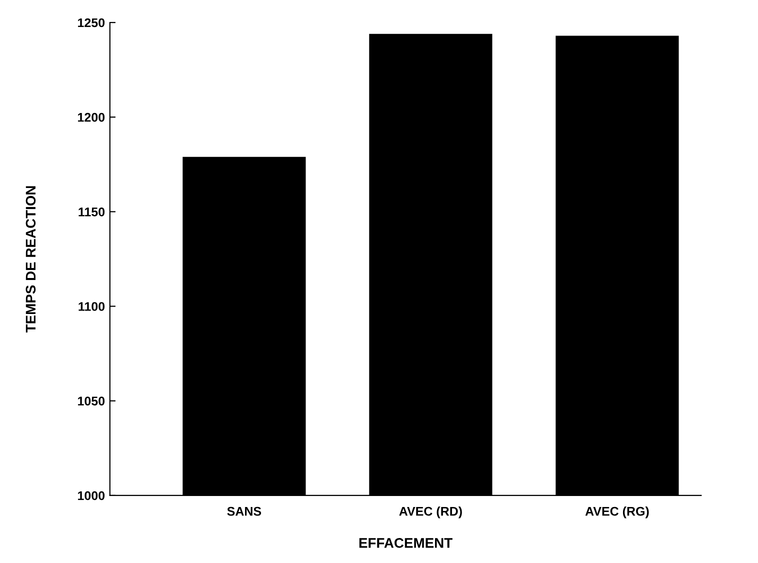 The height and width of the screenshot is (563, 758). I want to click on y-tick-label: 1250, so click(91, 23).